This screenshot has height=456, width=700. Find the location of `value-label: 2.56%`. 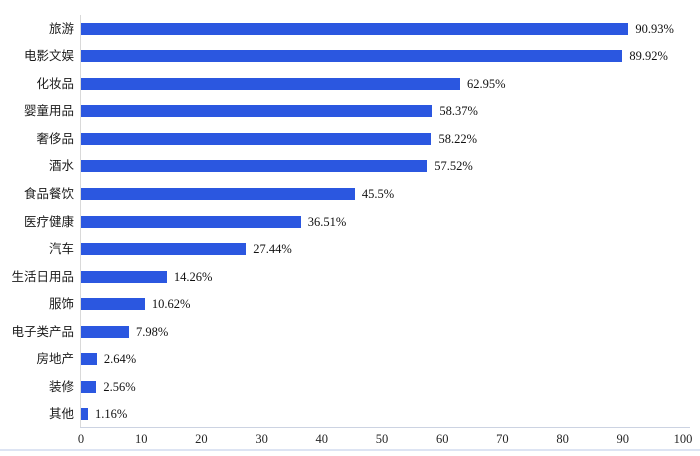

value-label: 2.56% is located at coordinates (119, 386).